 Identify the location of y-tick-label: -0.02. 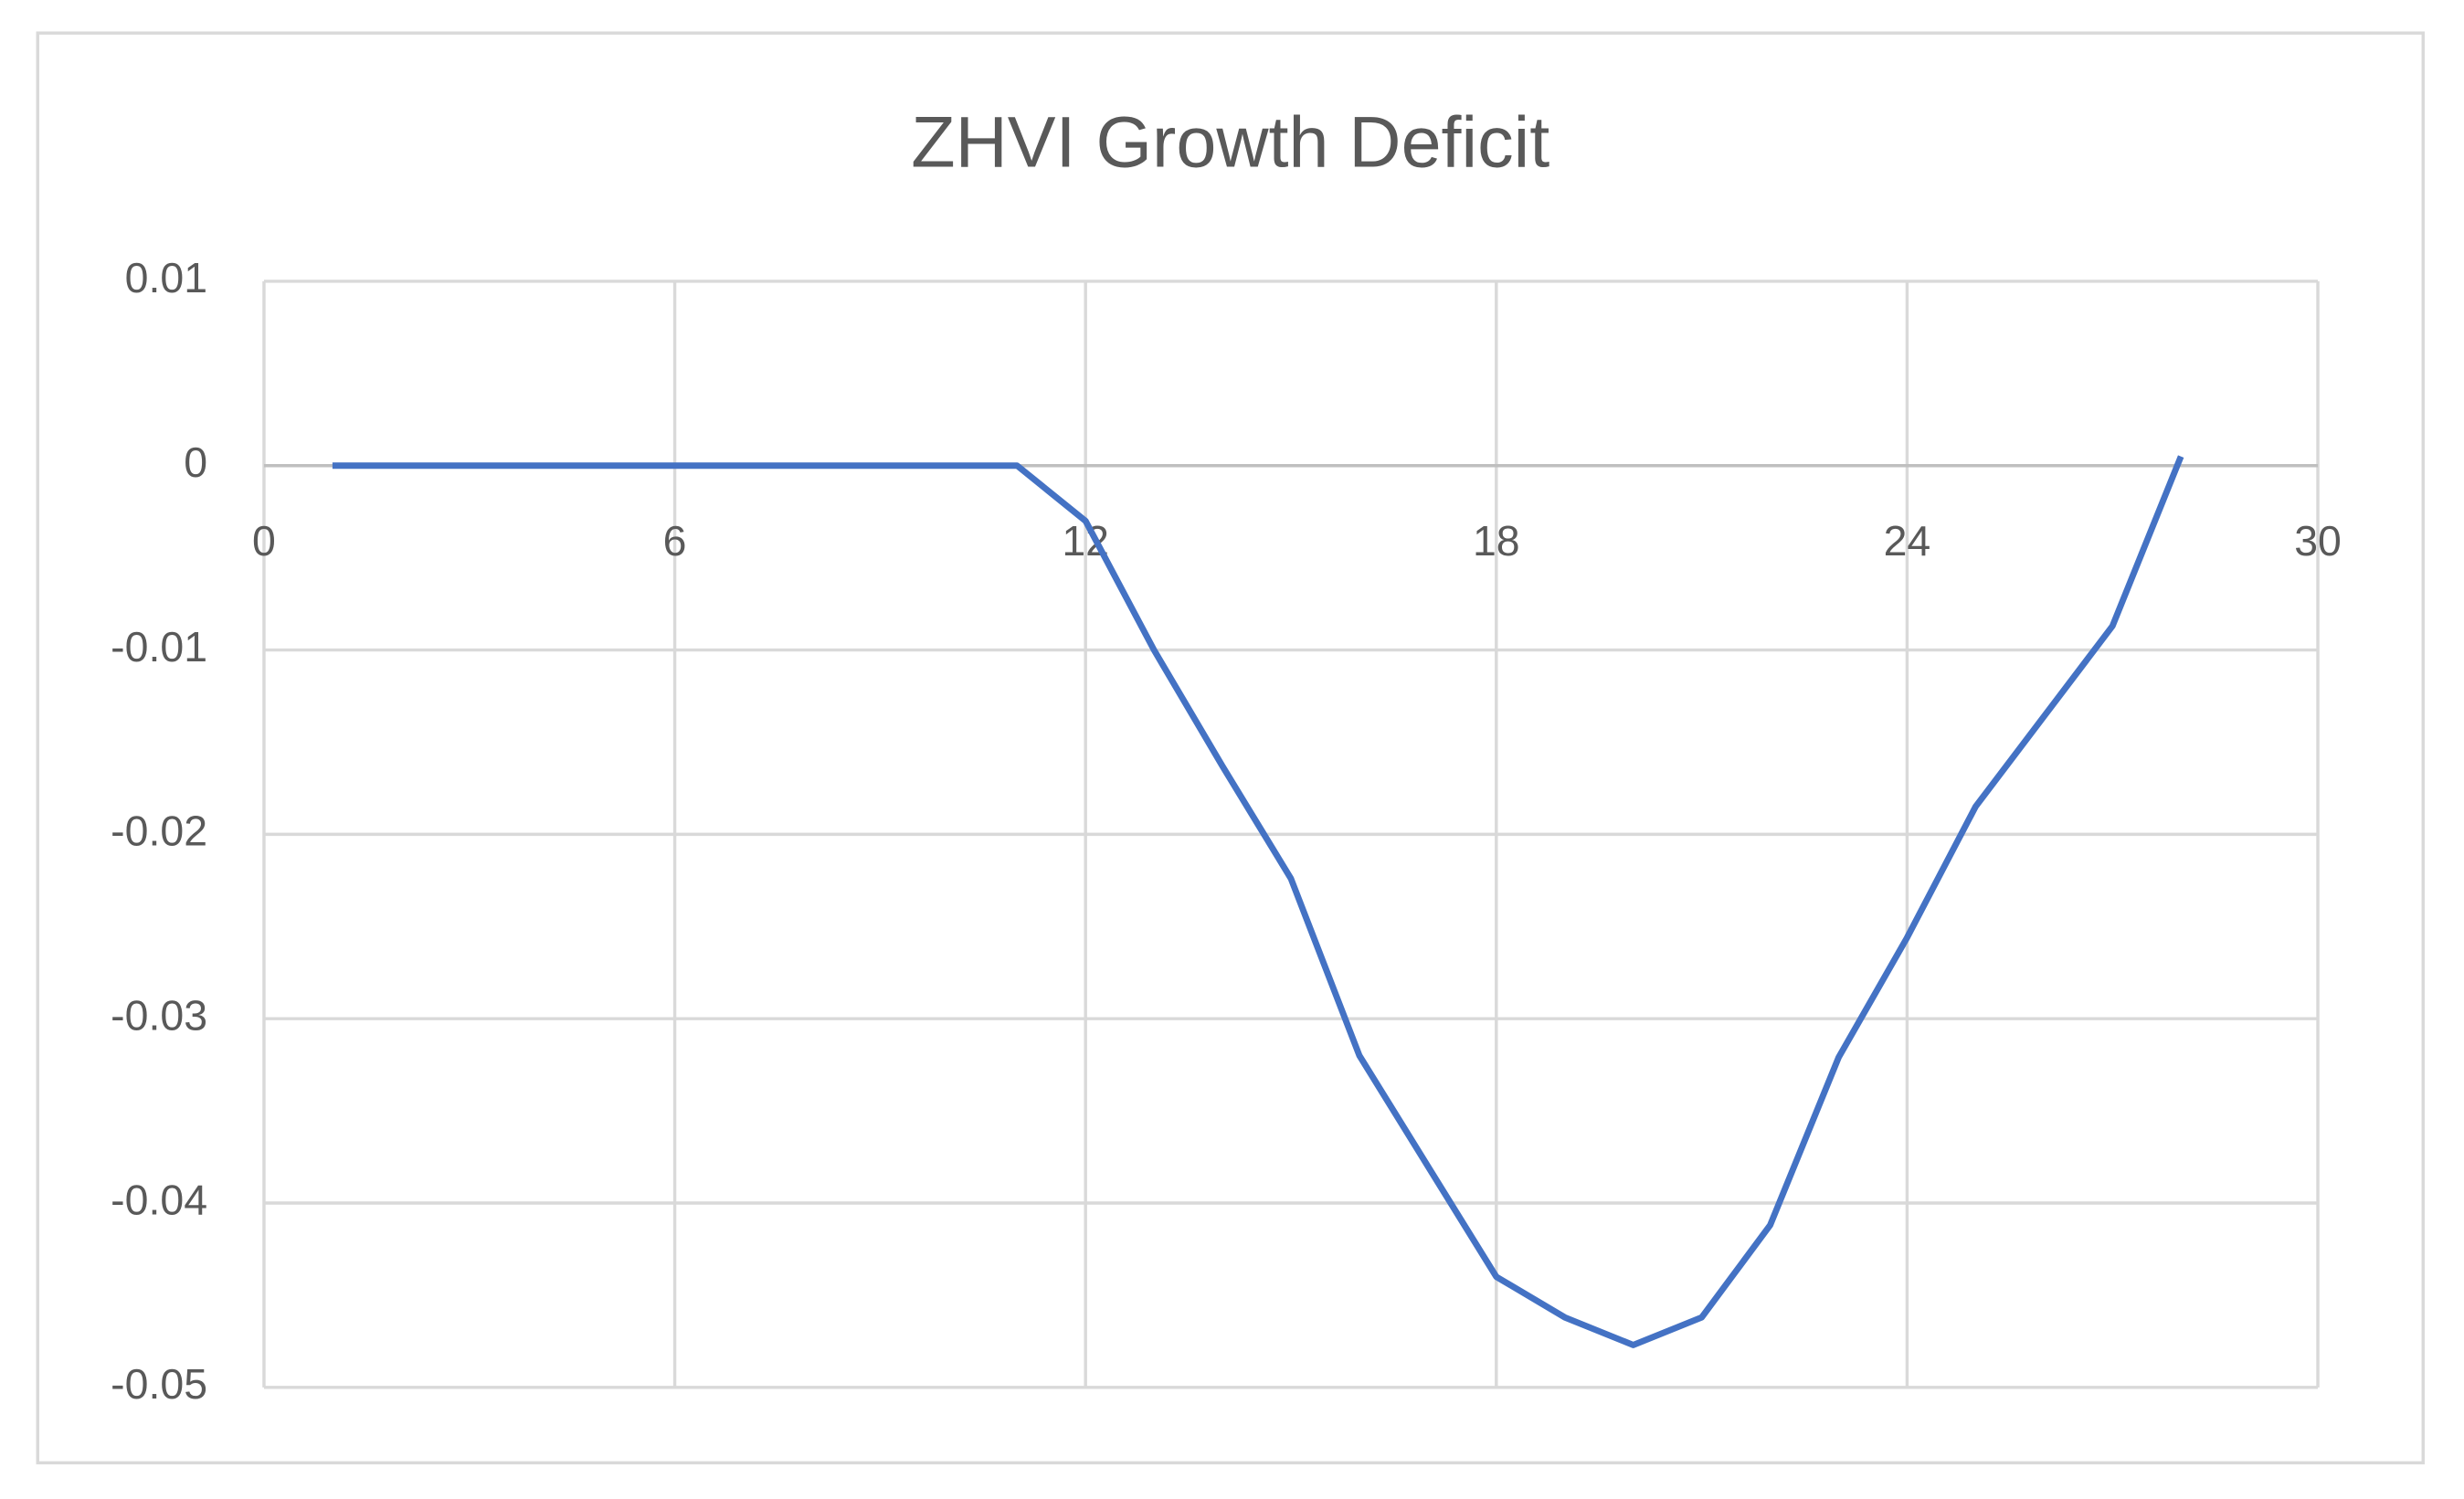
(159, 832).